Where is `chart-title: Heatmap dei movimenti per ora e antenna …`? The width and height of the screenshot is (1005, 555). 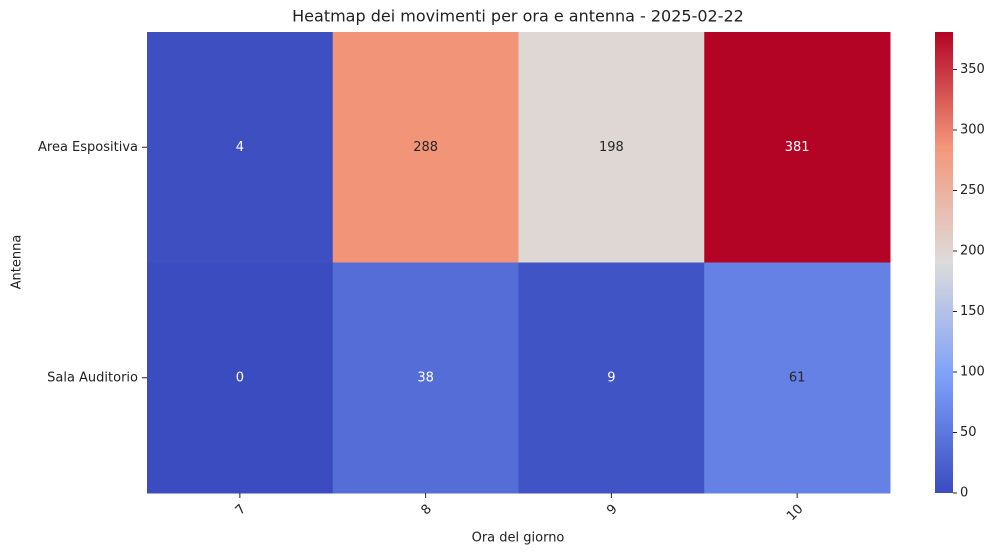
chart-title: Heatmap dei movimenti per ora e antenna … is located at coordinates (518, 16).